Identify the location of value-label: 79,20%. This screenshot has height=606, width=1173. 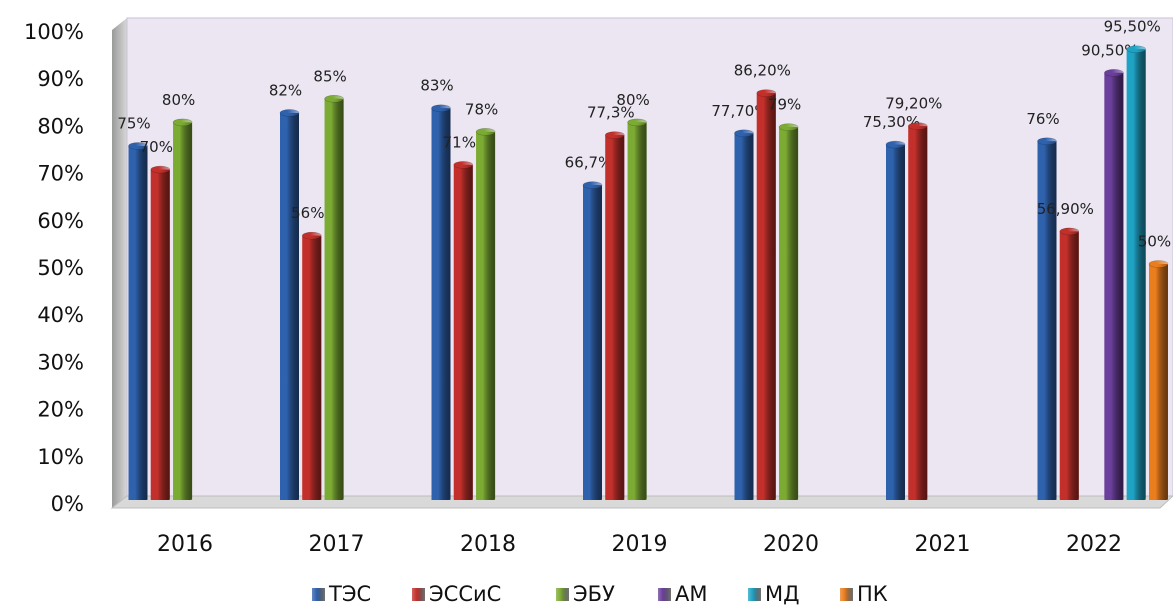
(913, 104).